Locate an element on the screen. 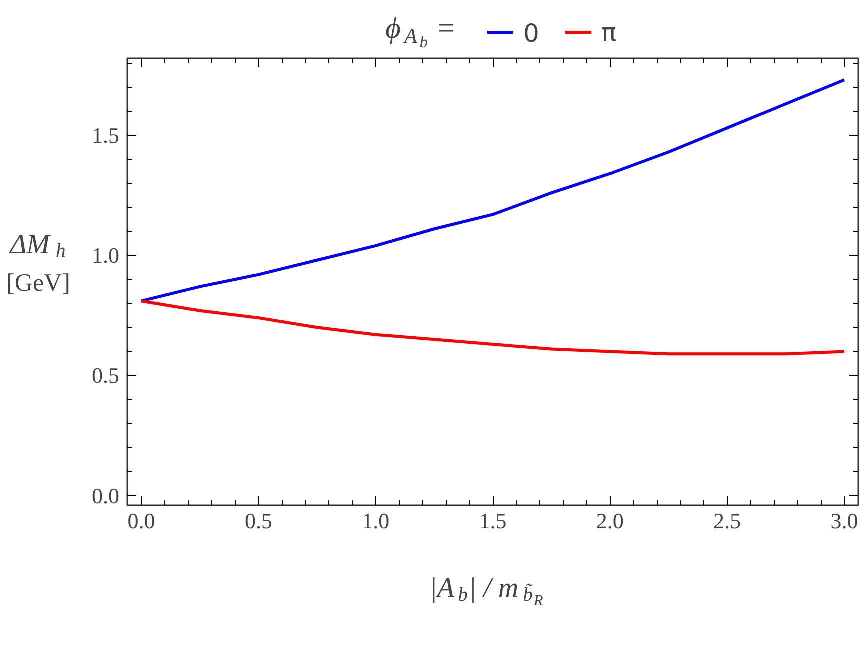 This screenshot has width=865, height=646. x-tick-label: 3.0 is located at coordinates (844, 521).